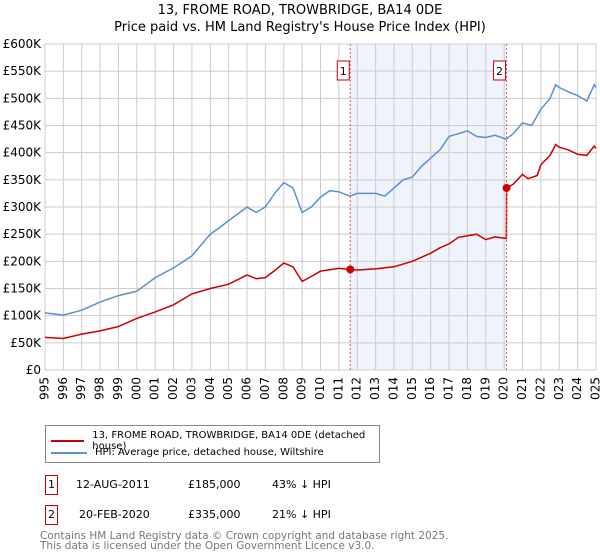 The height and width of the screenshot is (560, 600). Describe the element at coordinates (23, 180) in the screenshot. I see `y-tick-label: £350K` at that location.